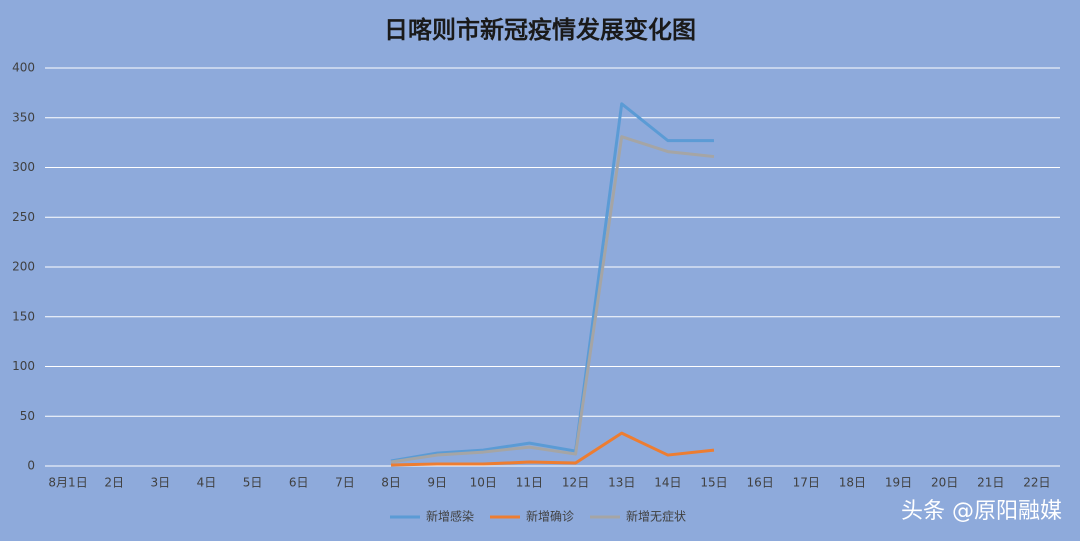 This screenshot has height=541, width=1080. Describe the element at coordinates (31, 466) in the screenshot. I see `y-tick-label: 0` at that location.